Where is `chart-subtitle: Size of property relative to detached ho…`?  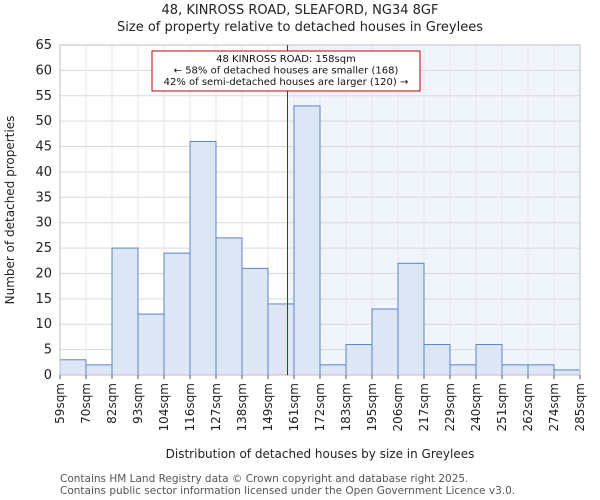 chart-subtitle: Size of property relative to detached ho… is located at coordinates (300, 27).